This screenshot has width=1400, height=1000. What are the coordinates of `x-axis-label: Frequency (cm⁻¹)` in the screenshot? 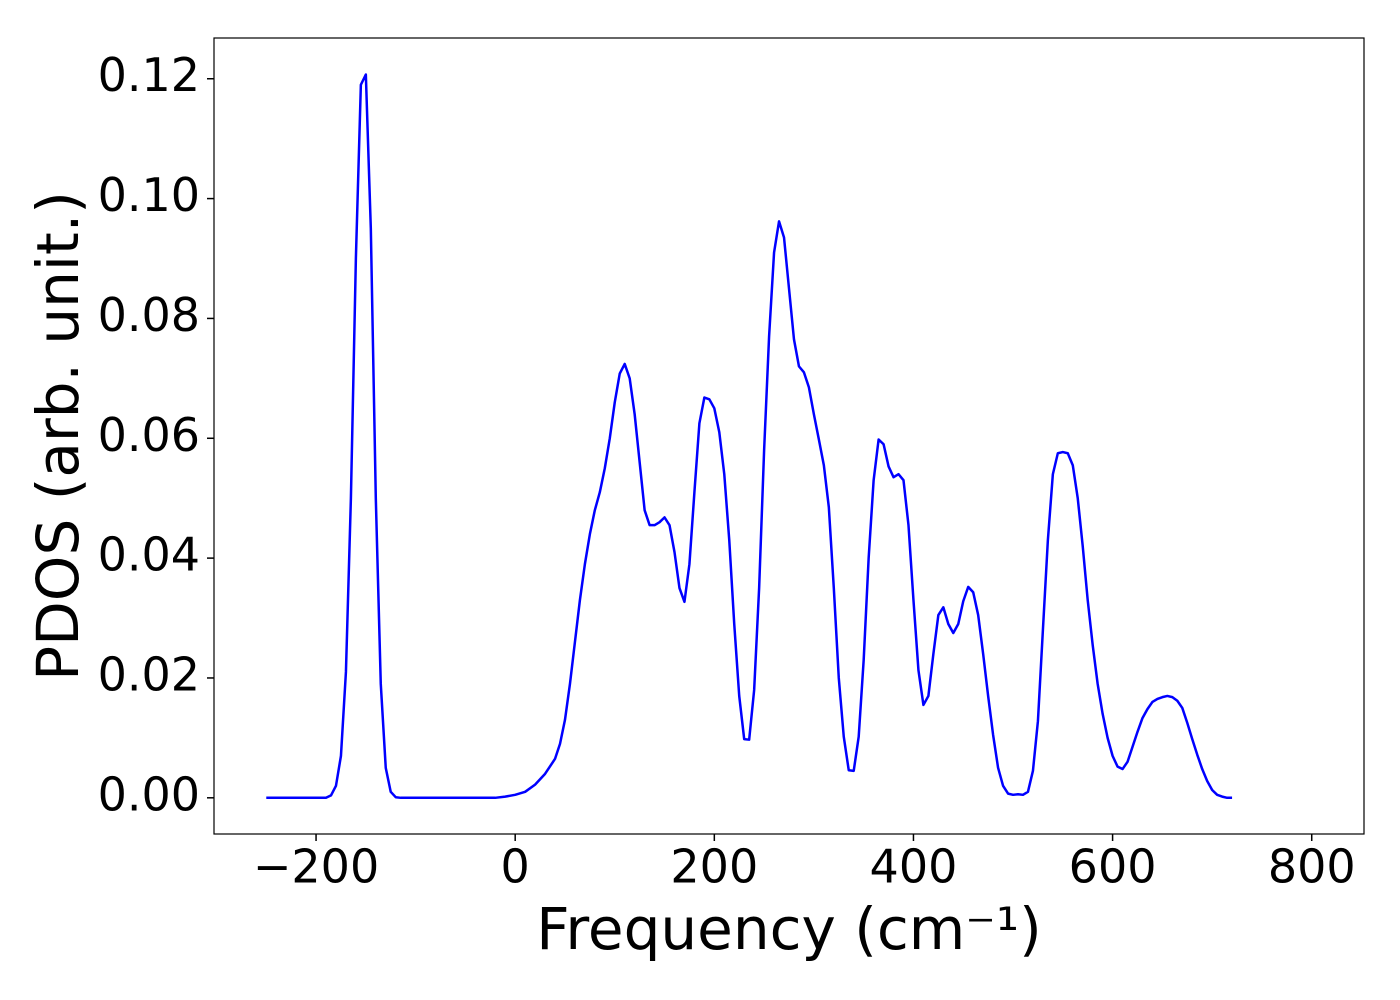 It's located at (789, 929).